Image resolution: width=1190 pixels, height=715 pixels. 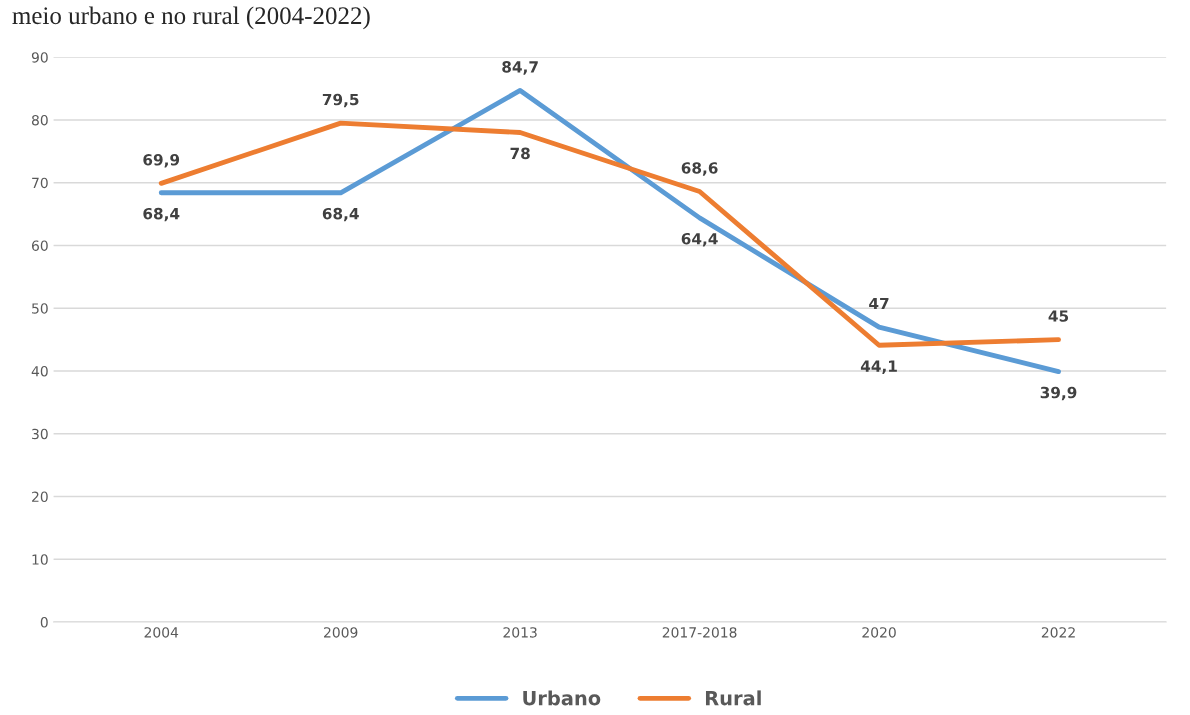 I want to click on x-tick-label: 2004, so click(x=161, y=632).